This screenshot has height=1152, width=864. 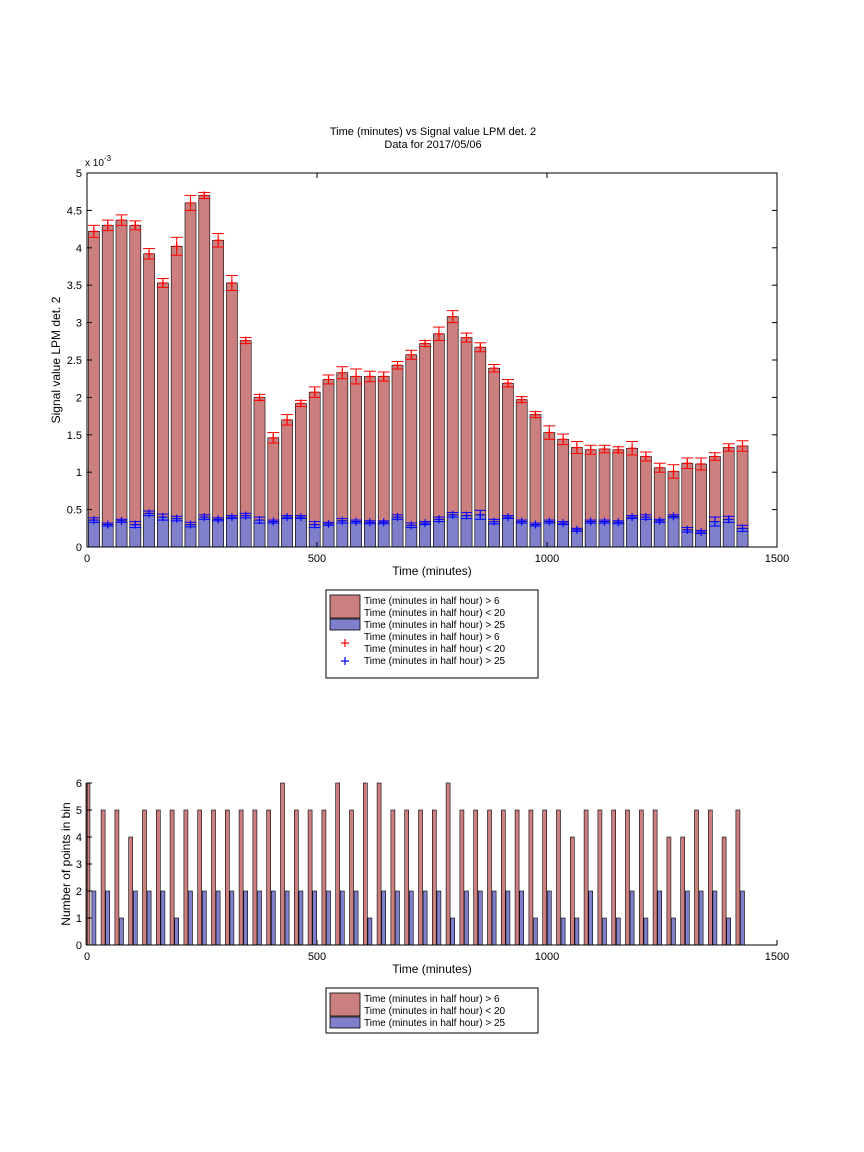 I want to click on y-tick-label: 1.5, so click(x=74, y=436).